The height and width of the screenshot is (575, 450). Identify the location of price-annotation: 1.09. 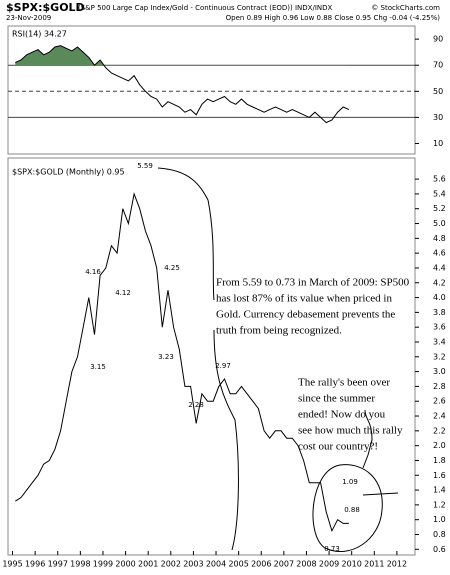
(350, 482).